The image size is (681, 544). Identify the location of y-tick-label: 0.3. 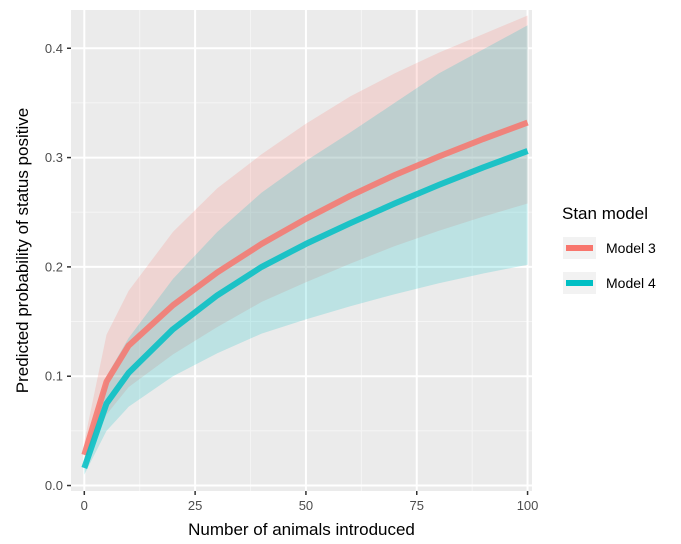
(54, 157).